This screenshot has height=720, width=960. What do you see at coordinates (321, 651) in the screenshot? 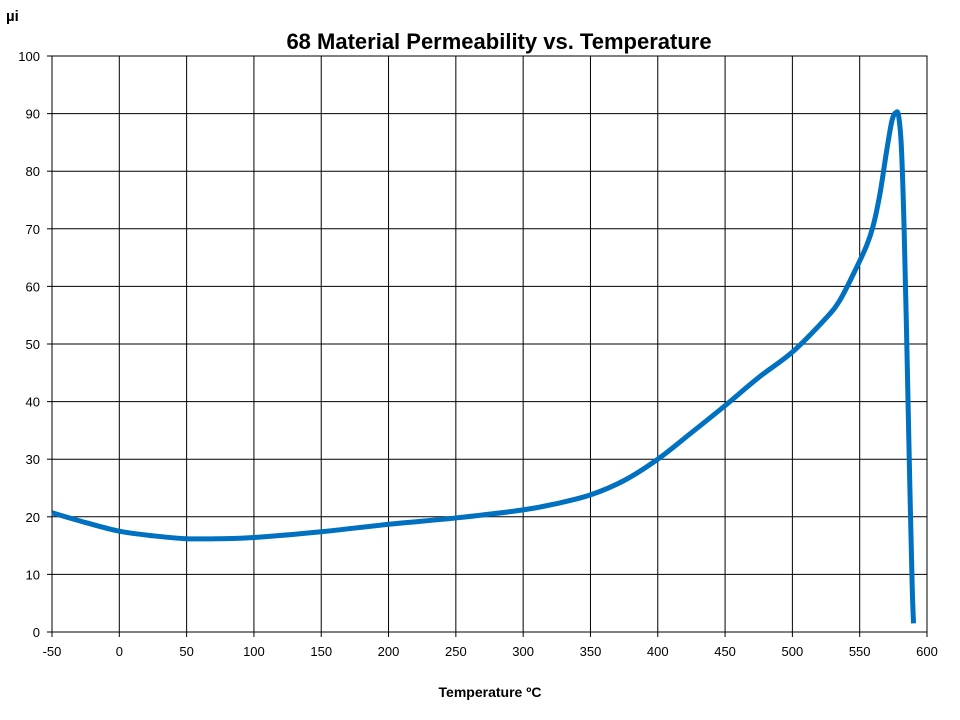
I see `x-tick-label: 150` at bounding box center [321, 651].